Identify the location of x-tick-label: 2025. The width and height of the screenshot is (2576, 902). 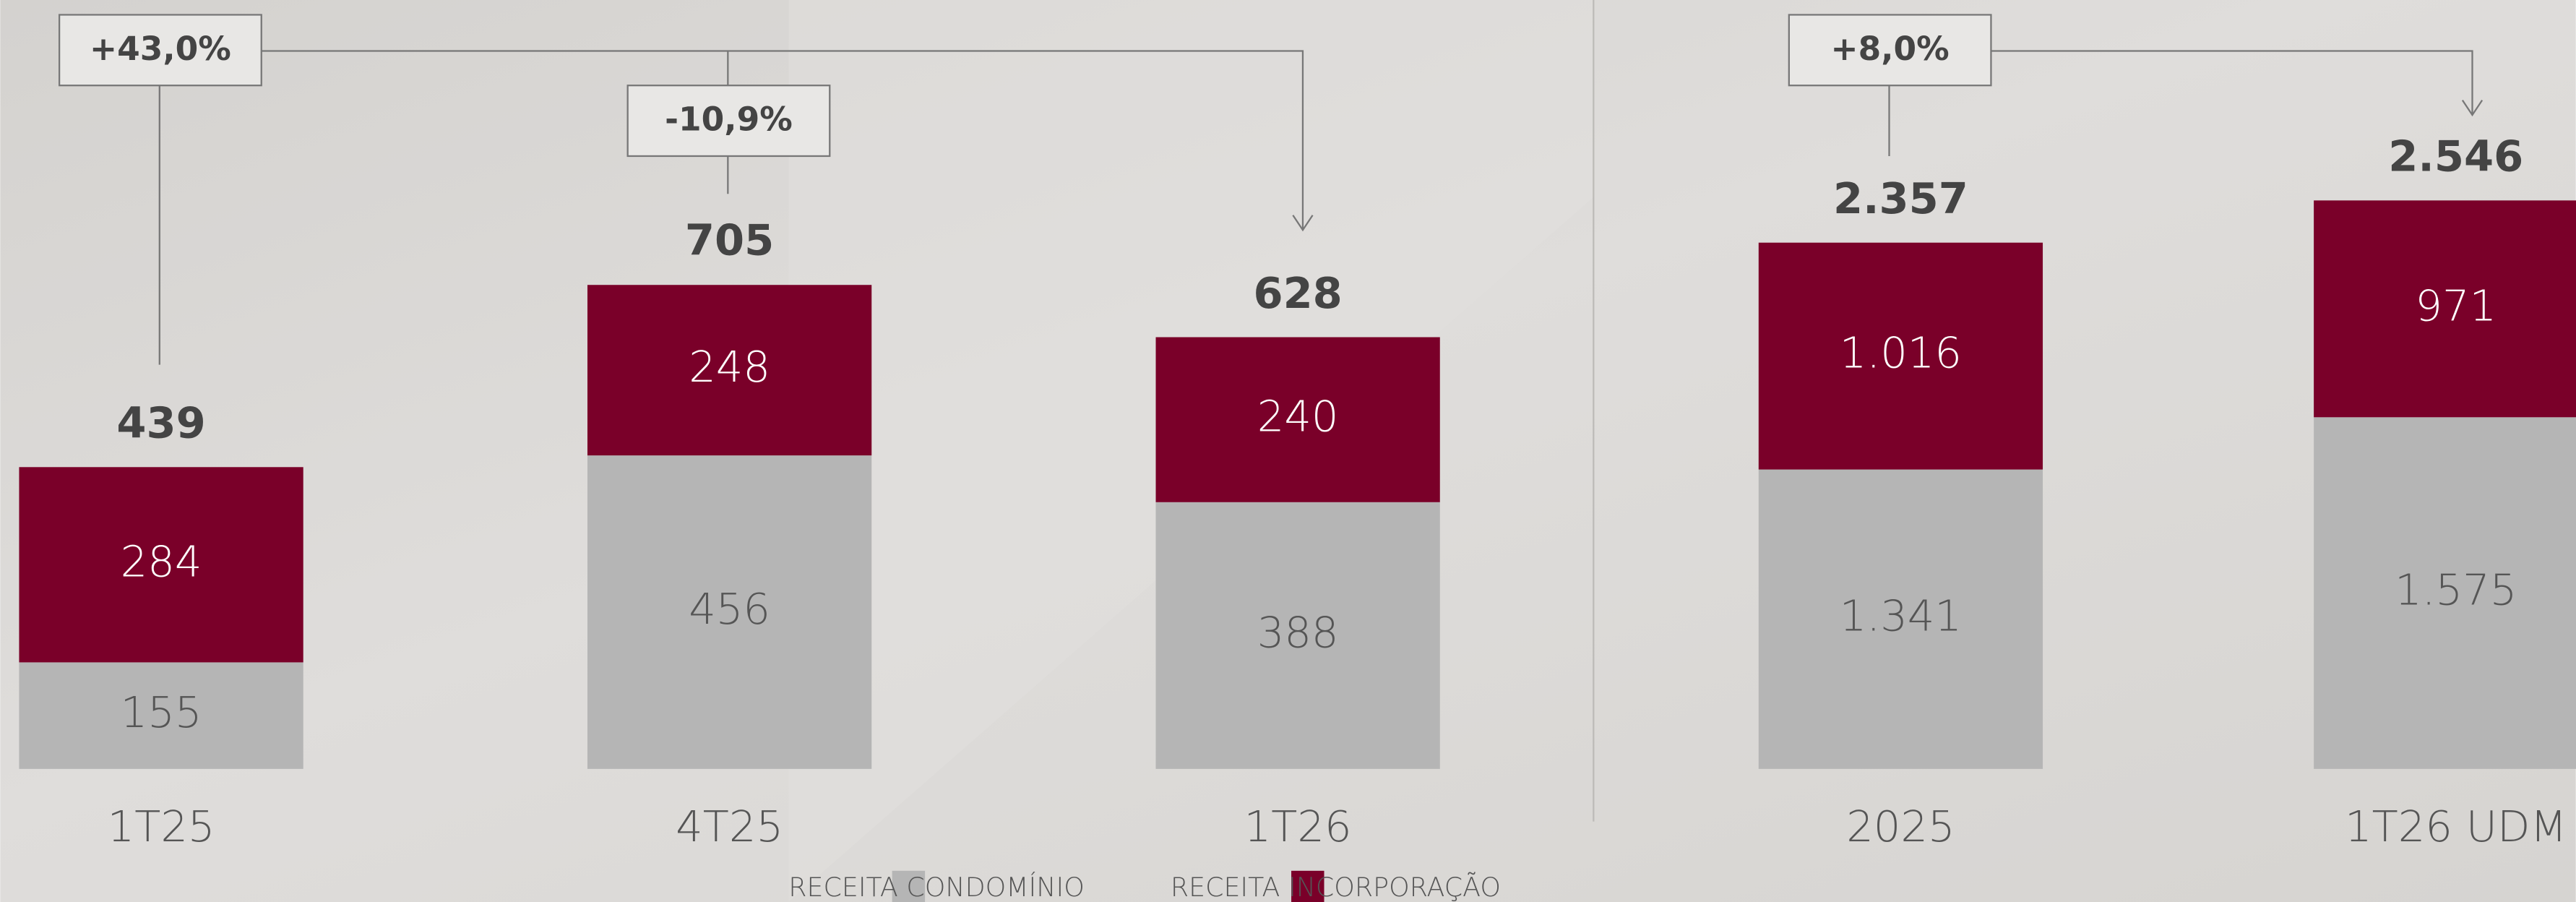
(1900, 826).